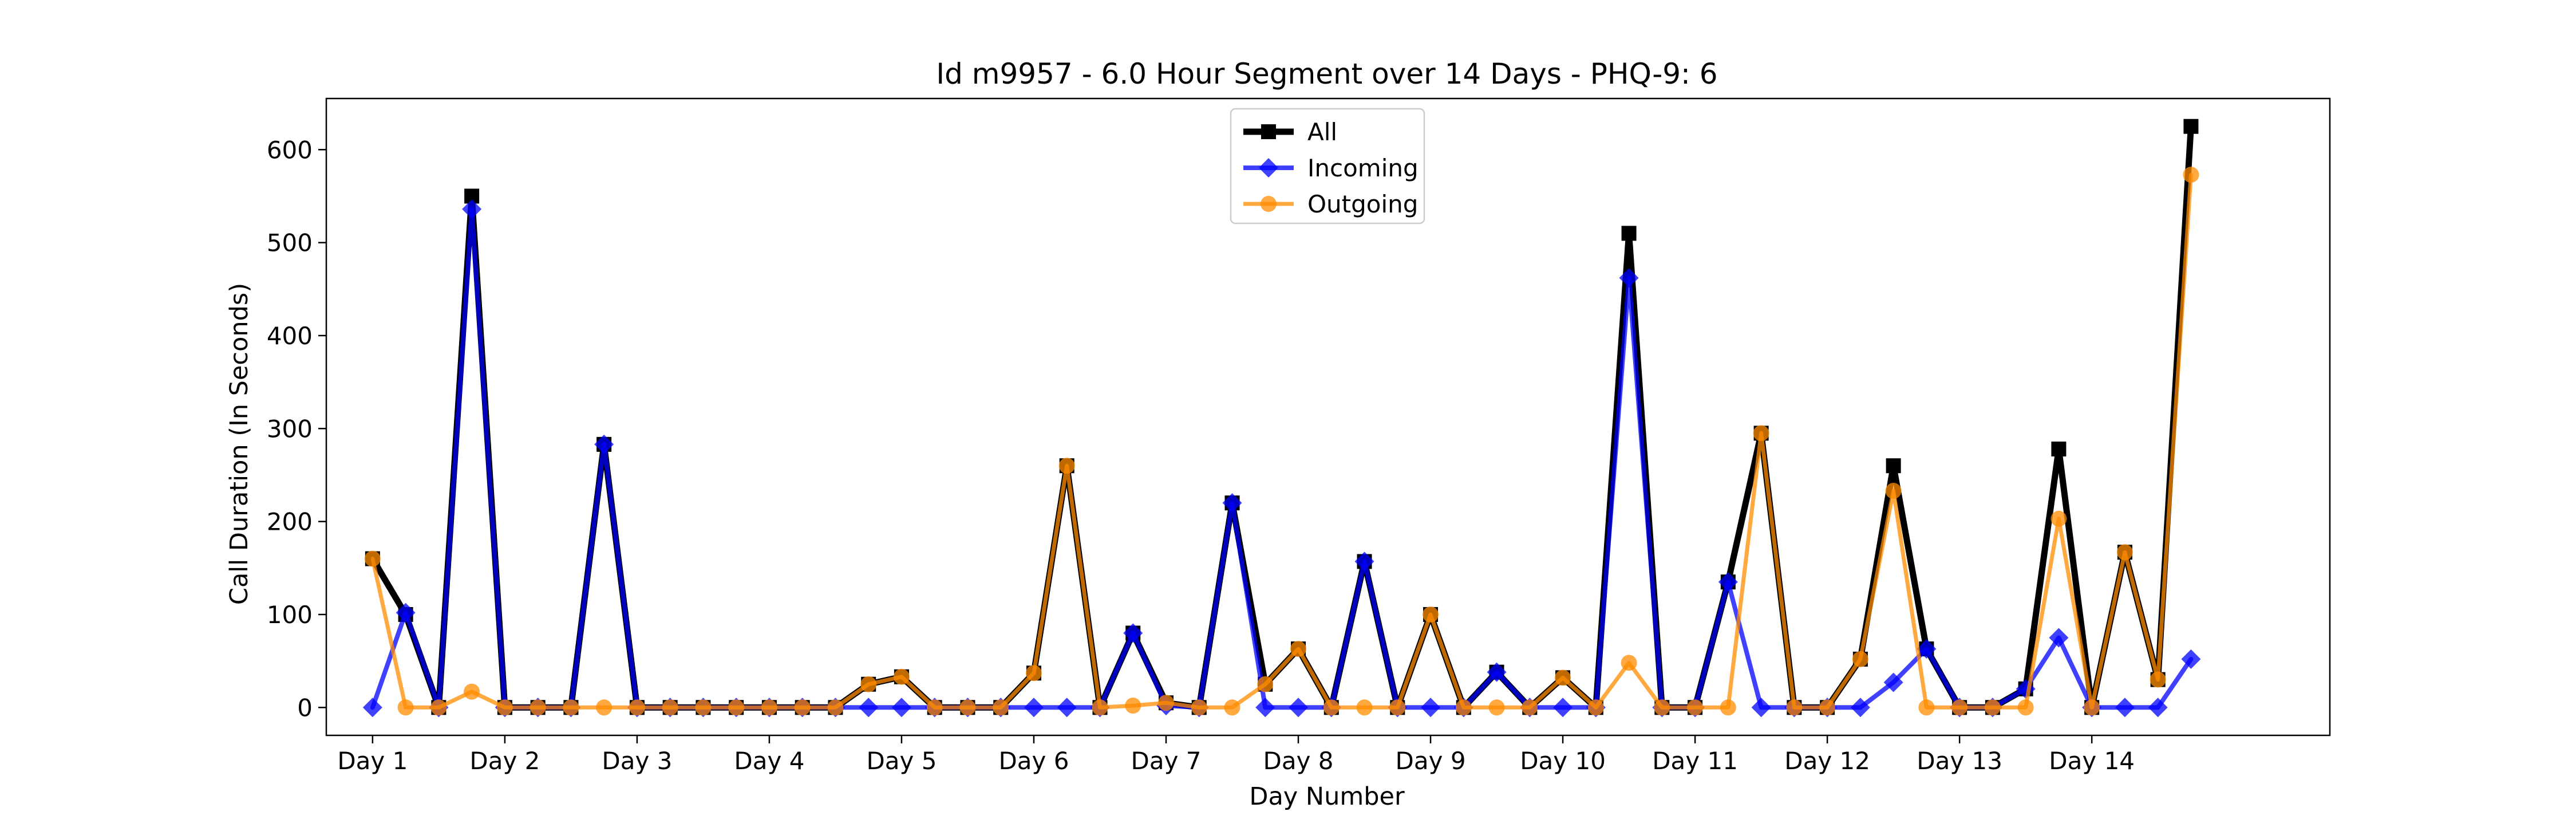 The width and height of the screenshot is (2576, 827). I want to click on x-tick-label: Day 14, so click(2092, 761).